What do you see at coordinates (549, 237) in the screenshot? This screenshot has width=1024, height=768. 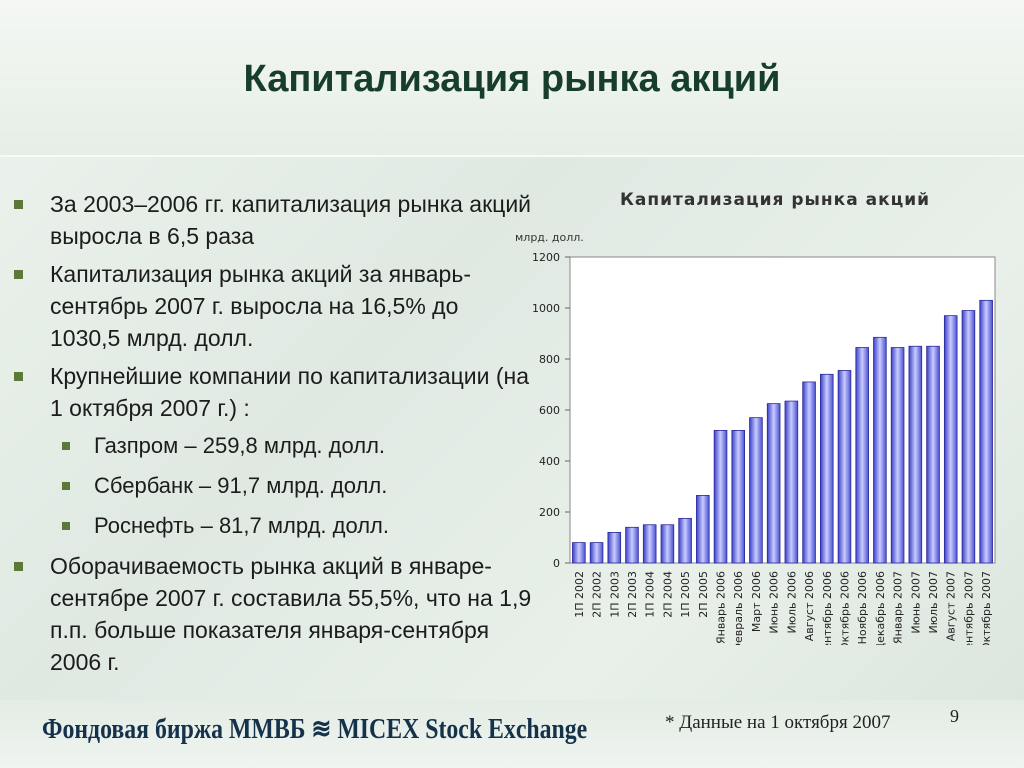 I see `y-axis-label: млрд. долл.` at bounding box center [549, 237].